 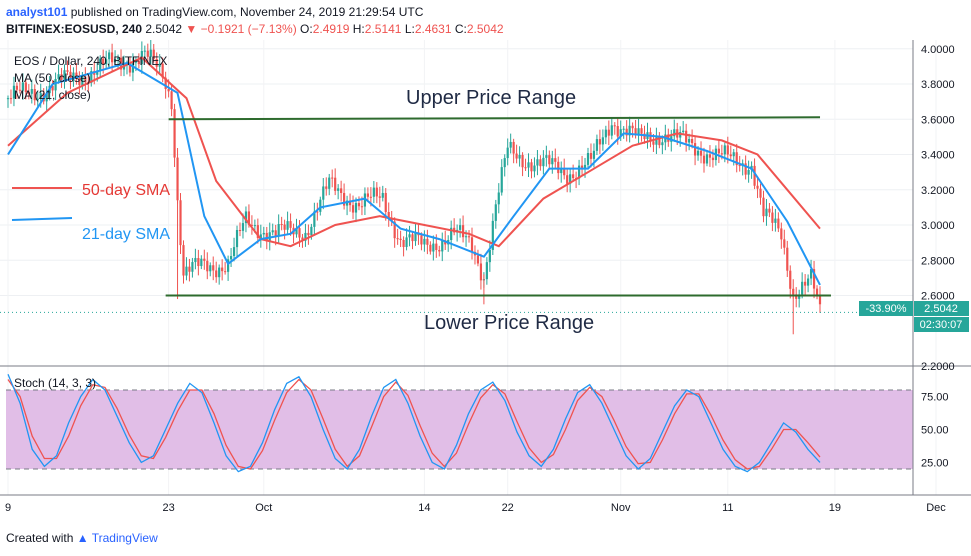 What do you see at coordinates (935, 398) in the screenshot?
I see `stoch-tick-label: 75.00` at bounding box center [935, 398].